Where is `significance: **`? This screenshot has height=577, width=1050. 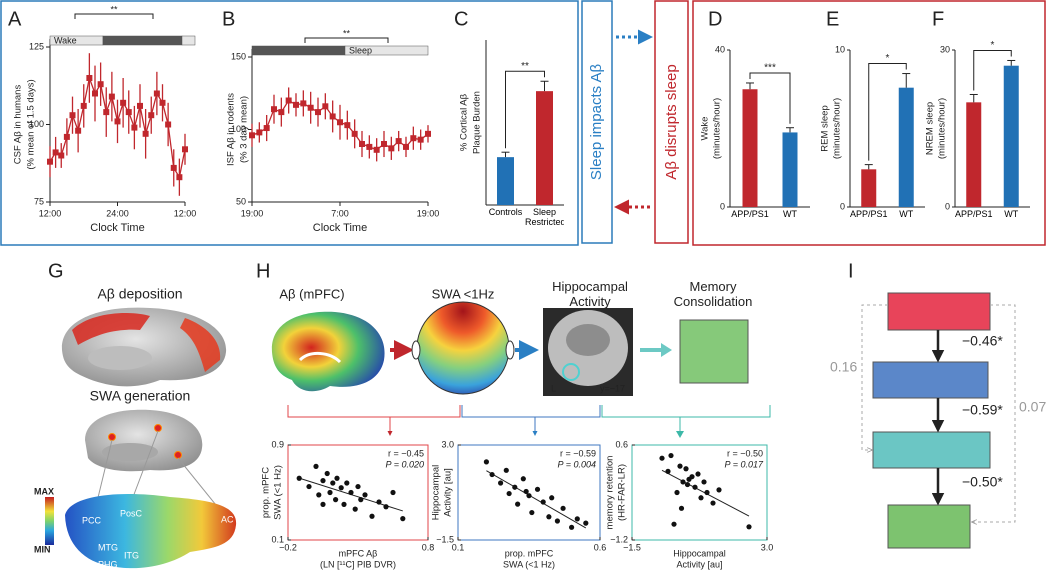
significance: ** is located at coordinates (525, 66).